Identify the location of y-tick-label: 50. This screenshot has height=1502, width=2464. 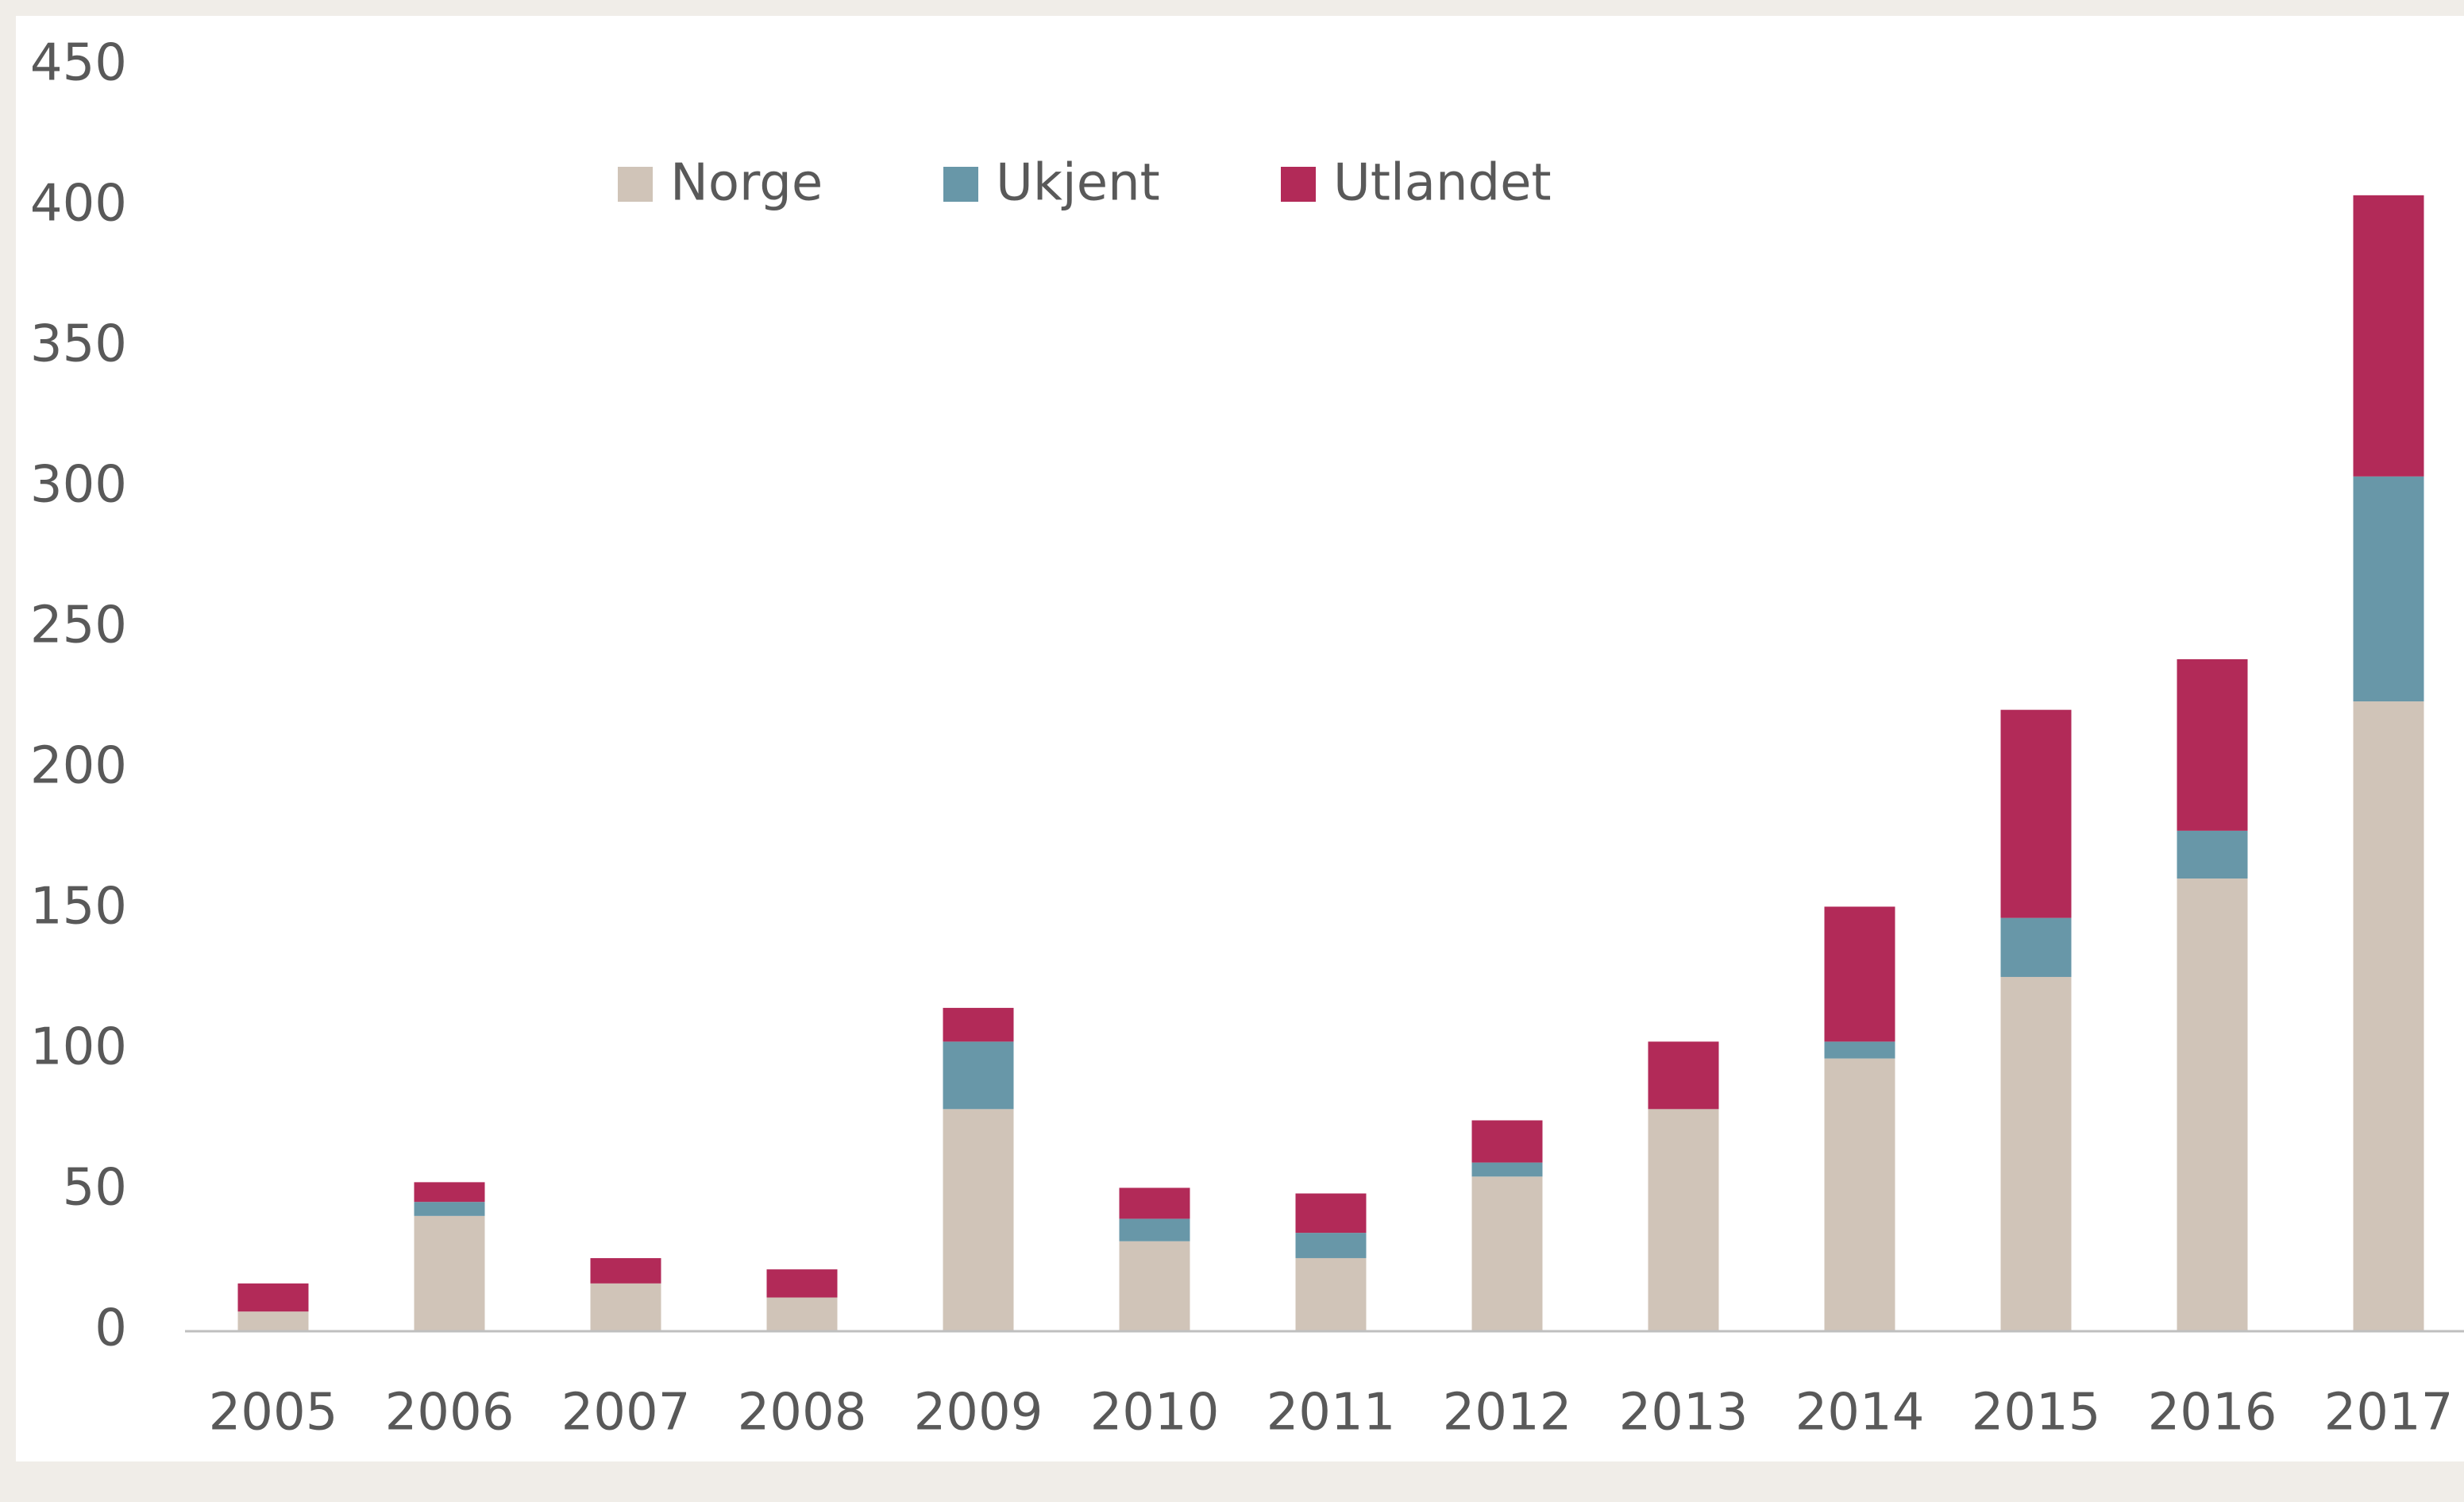
(95, 1188).